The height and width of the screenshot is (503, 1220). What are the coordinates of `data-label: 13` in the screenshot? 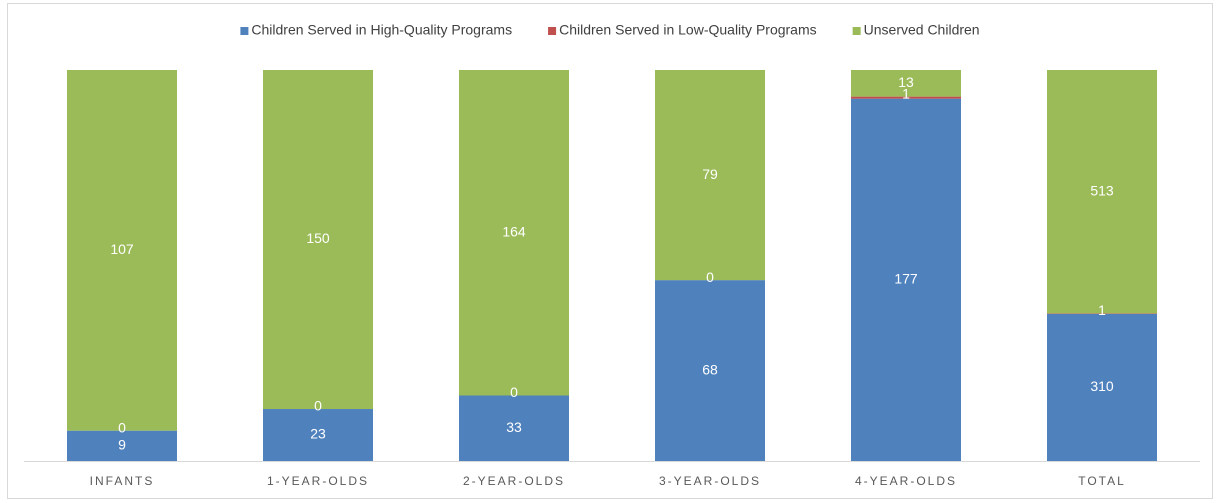 It's located at (906, 82).